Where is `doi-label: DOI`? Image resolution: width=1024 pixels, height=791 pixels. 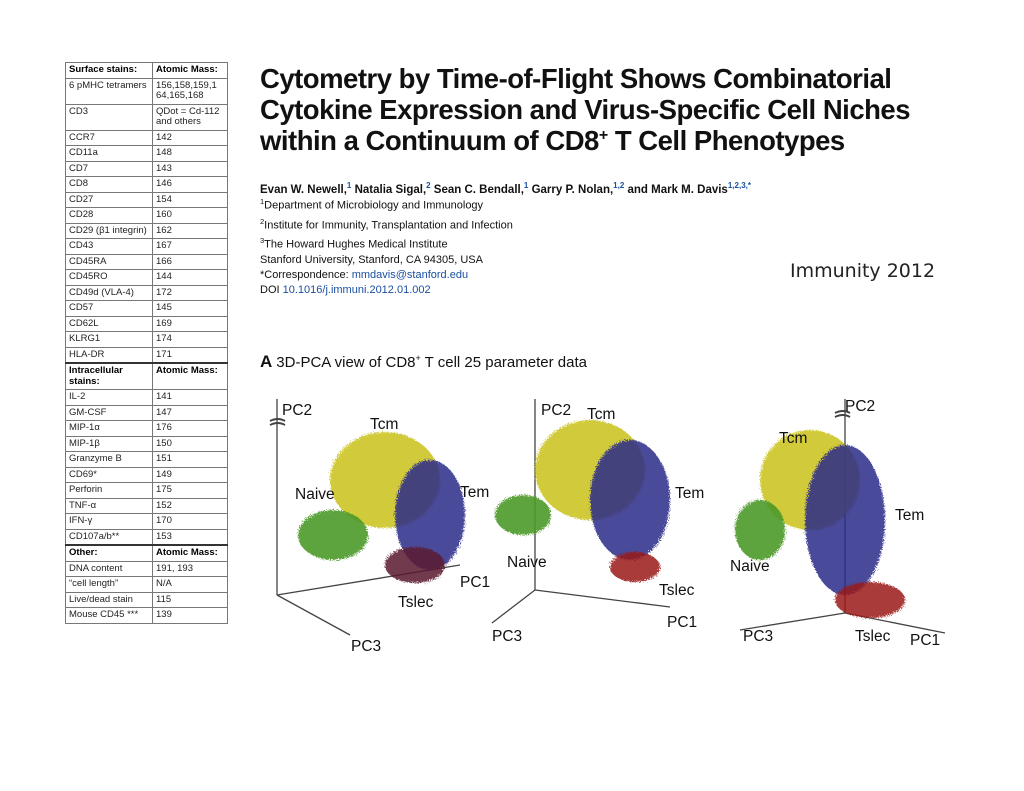 doi-label: DOI is located at coordinates (271, 289).